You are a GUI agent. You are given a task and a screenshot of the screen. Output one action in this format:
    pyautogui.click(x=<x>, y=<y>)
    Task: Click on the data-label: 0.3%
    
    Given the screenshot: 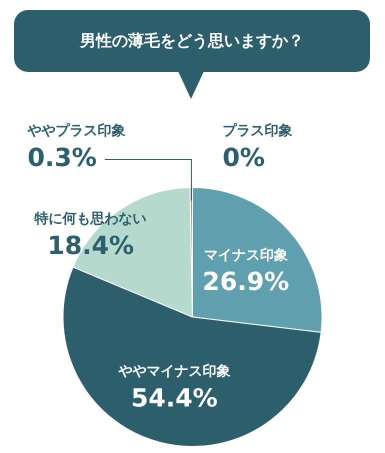 What is the action you would take?
    pyautogui.click(x=62, y=157)
    